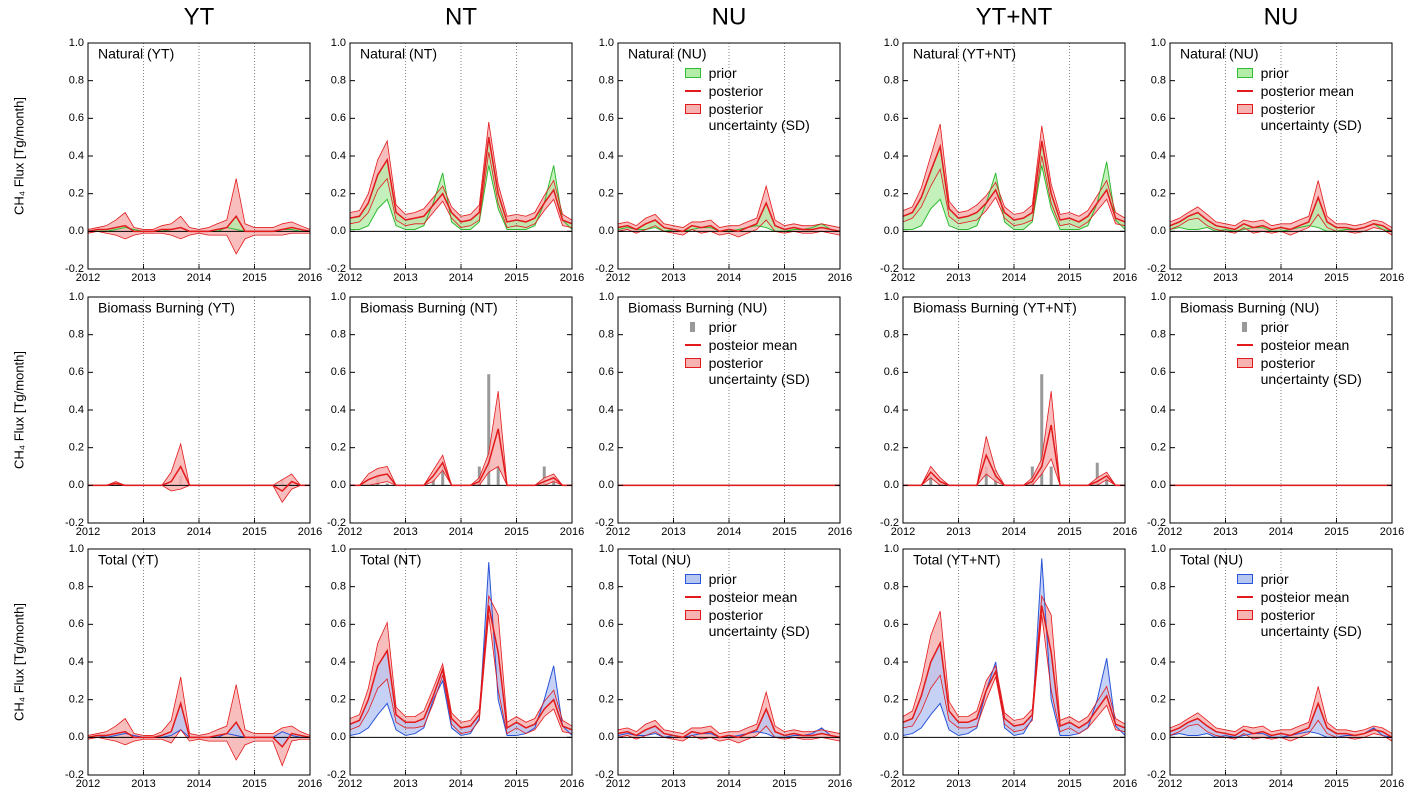  What do you see at coordinates (461, 674) in the screenshot?
I see `uncertainty-lower` at bounding box center [461, 674].